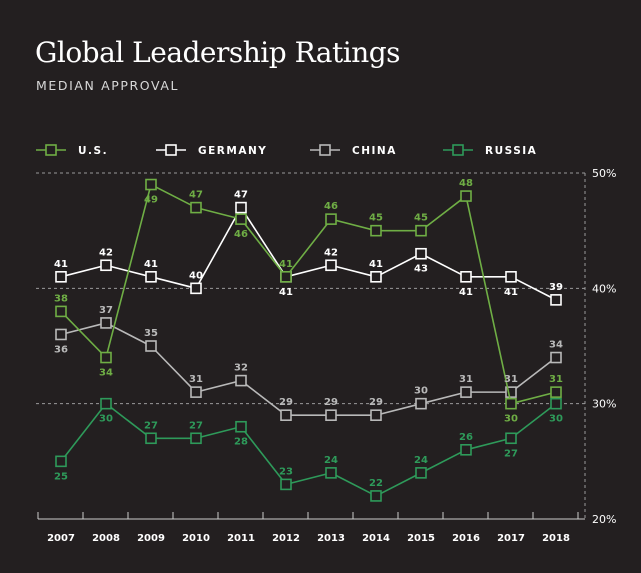 This screenshot has height=573, width=641. Describe the element at coordinates (556, 287) in the screenshot. I see `data-label-germany: 39` at that location.